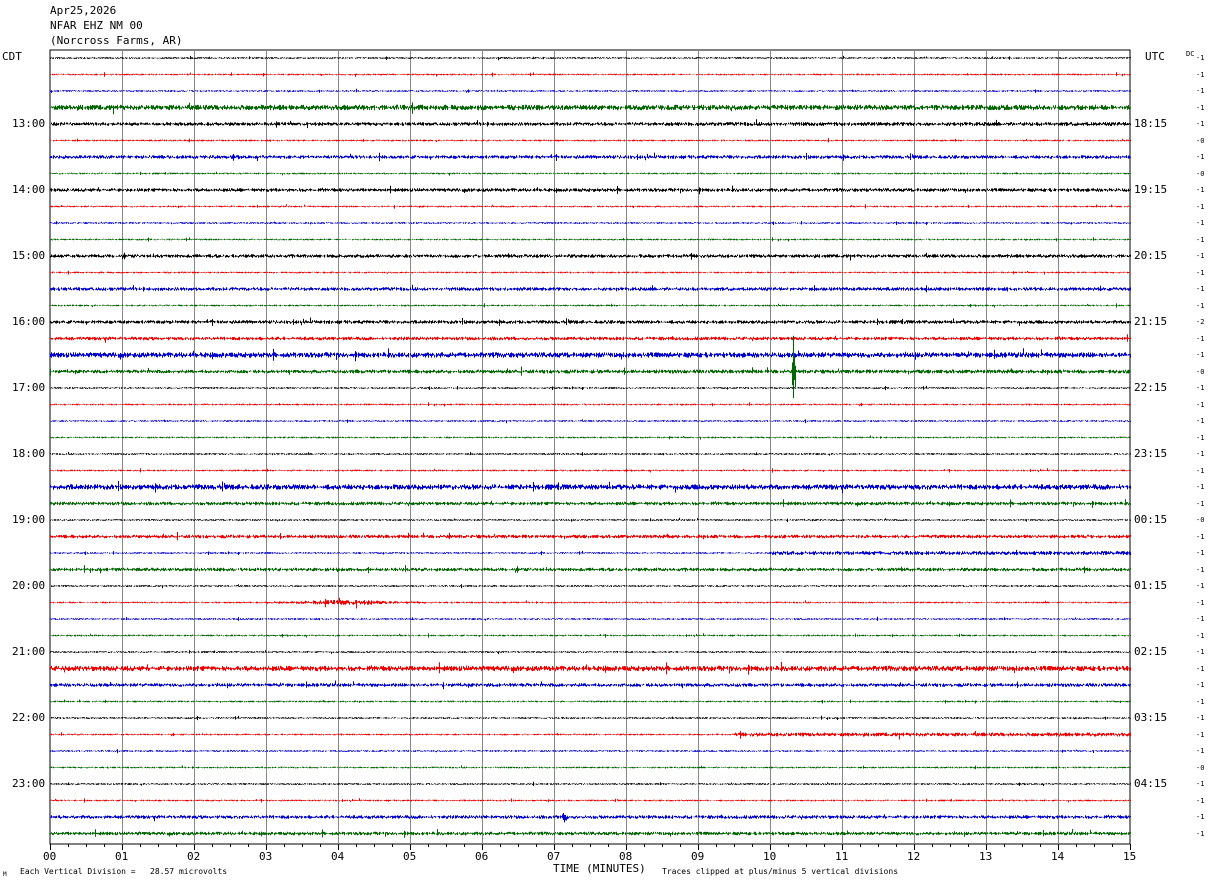 The image size is (1210, 886). I want to click on right-hour-label: 01:15, so click(1151, 585).